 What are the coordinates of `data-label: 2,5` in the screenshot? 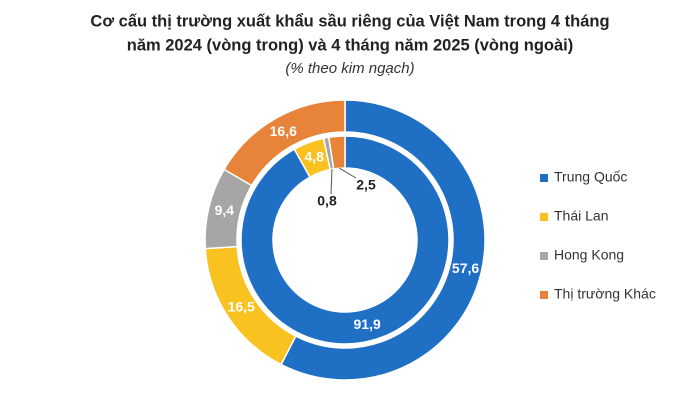 It's located at (366, 185).